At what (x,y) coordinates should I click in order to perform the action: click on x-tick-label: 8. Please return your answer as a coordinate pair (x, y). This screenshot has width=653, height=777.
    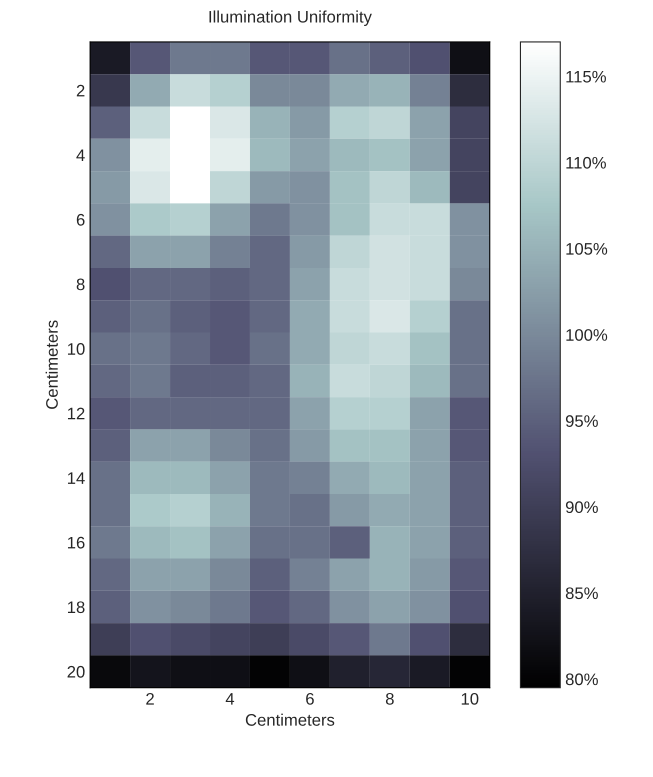
    Looking at the image, I should click on (390, 698).